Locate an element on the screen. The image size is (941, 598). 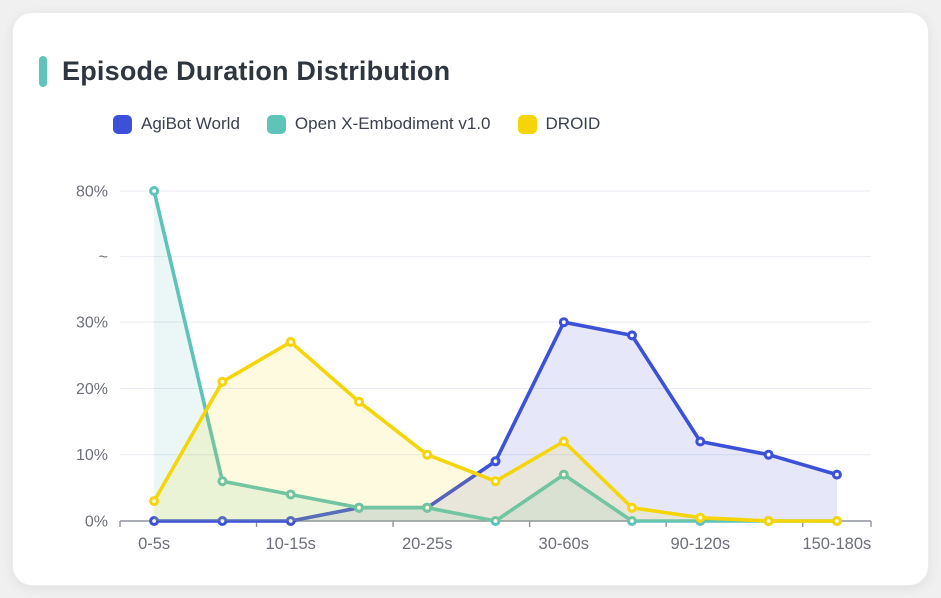
y-axis-tick-label: 80% is located at coordinates (92, 192).